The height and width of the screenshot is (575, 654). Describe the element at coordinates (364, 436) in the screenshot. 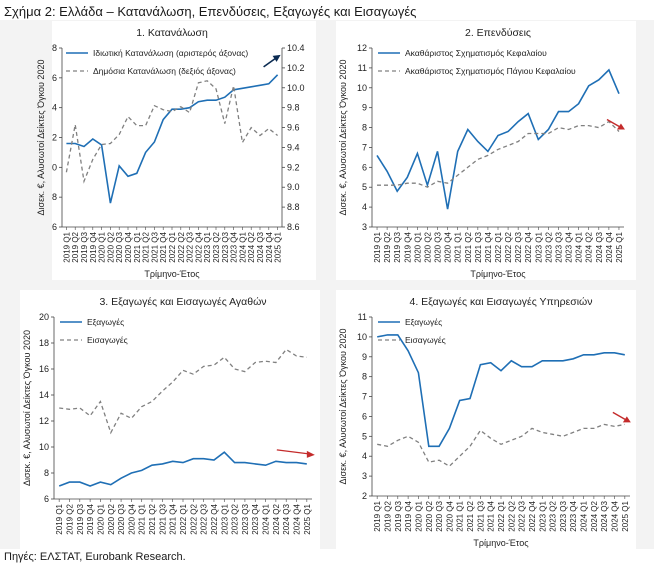

I see `y-tick-label: 5` at that location.